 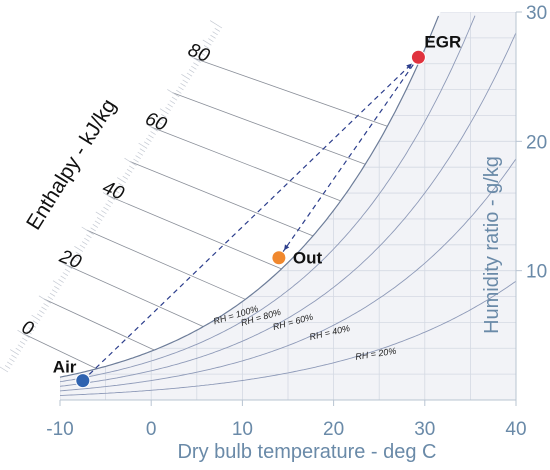 I want to click on x-tick-label: 10, so click(x=242, y=429).